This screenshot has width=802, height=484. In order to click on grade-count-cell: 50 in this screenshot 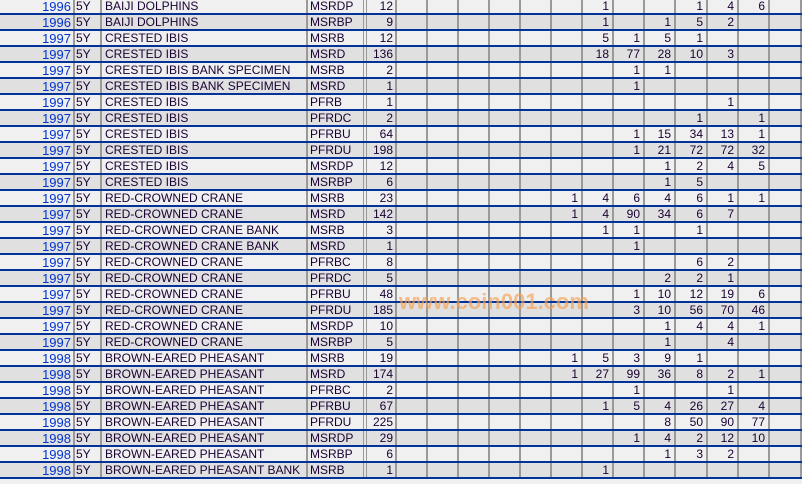, I will do `click(692, 422)`.